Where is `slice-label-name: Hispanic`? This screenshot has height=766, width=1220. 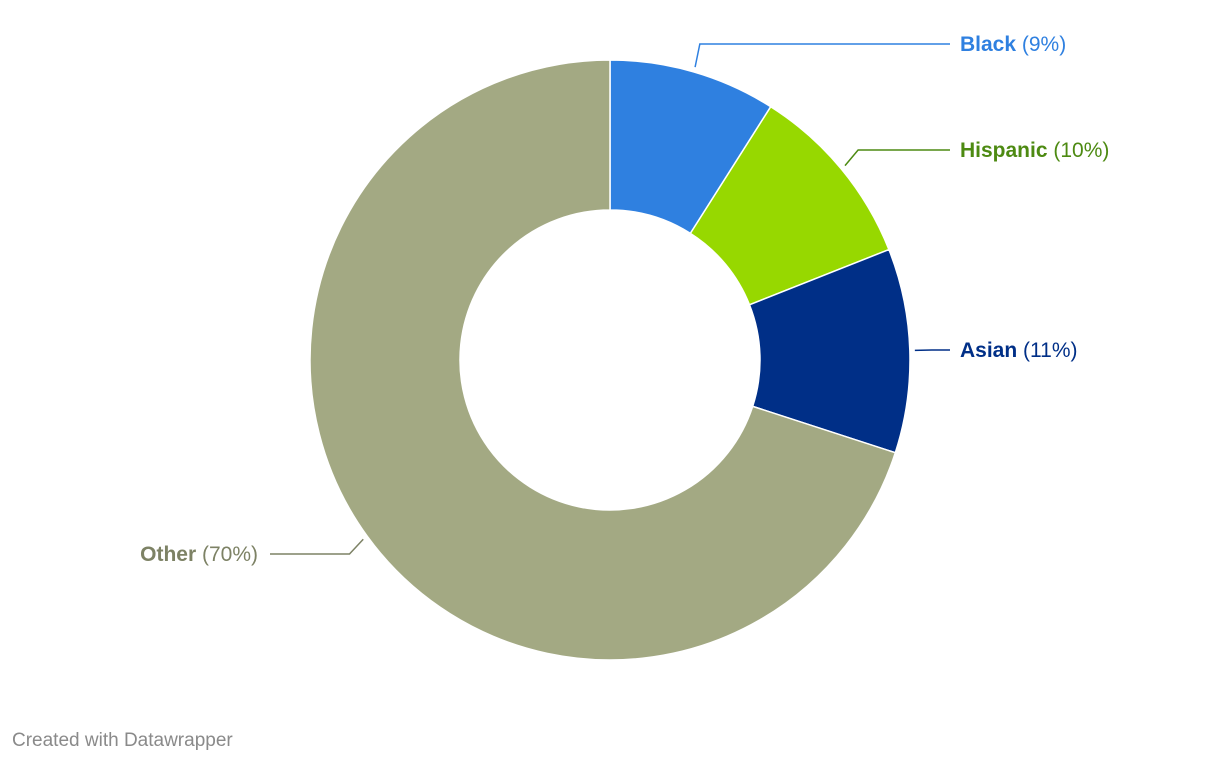
slice-label-name: Hispanic is located at coordinates (1004, 150).